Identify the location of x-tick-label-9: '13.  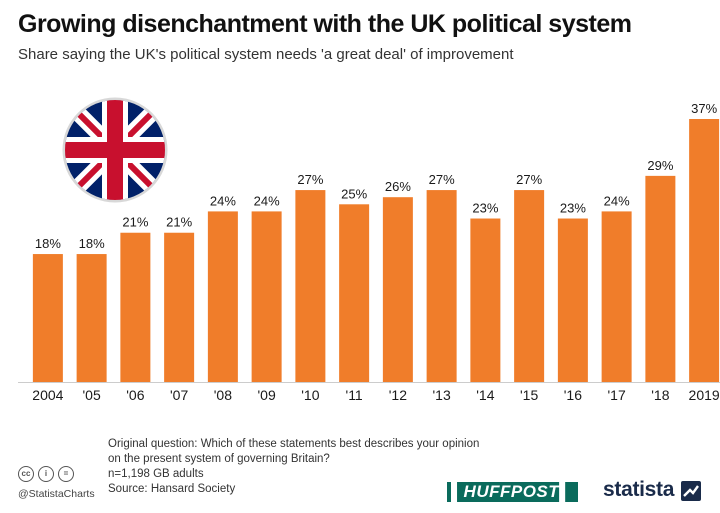
(442, 395).